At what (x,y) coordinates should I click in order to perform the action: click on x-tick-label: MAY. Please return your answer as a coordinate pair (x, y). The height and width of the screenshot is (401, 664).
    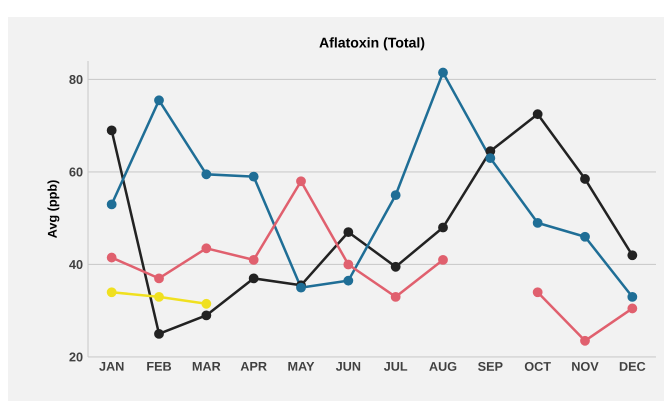
    Looking at the image, I should click on (301, 366).